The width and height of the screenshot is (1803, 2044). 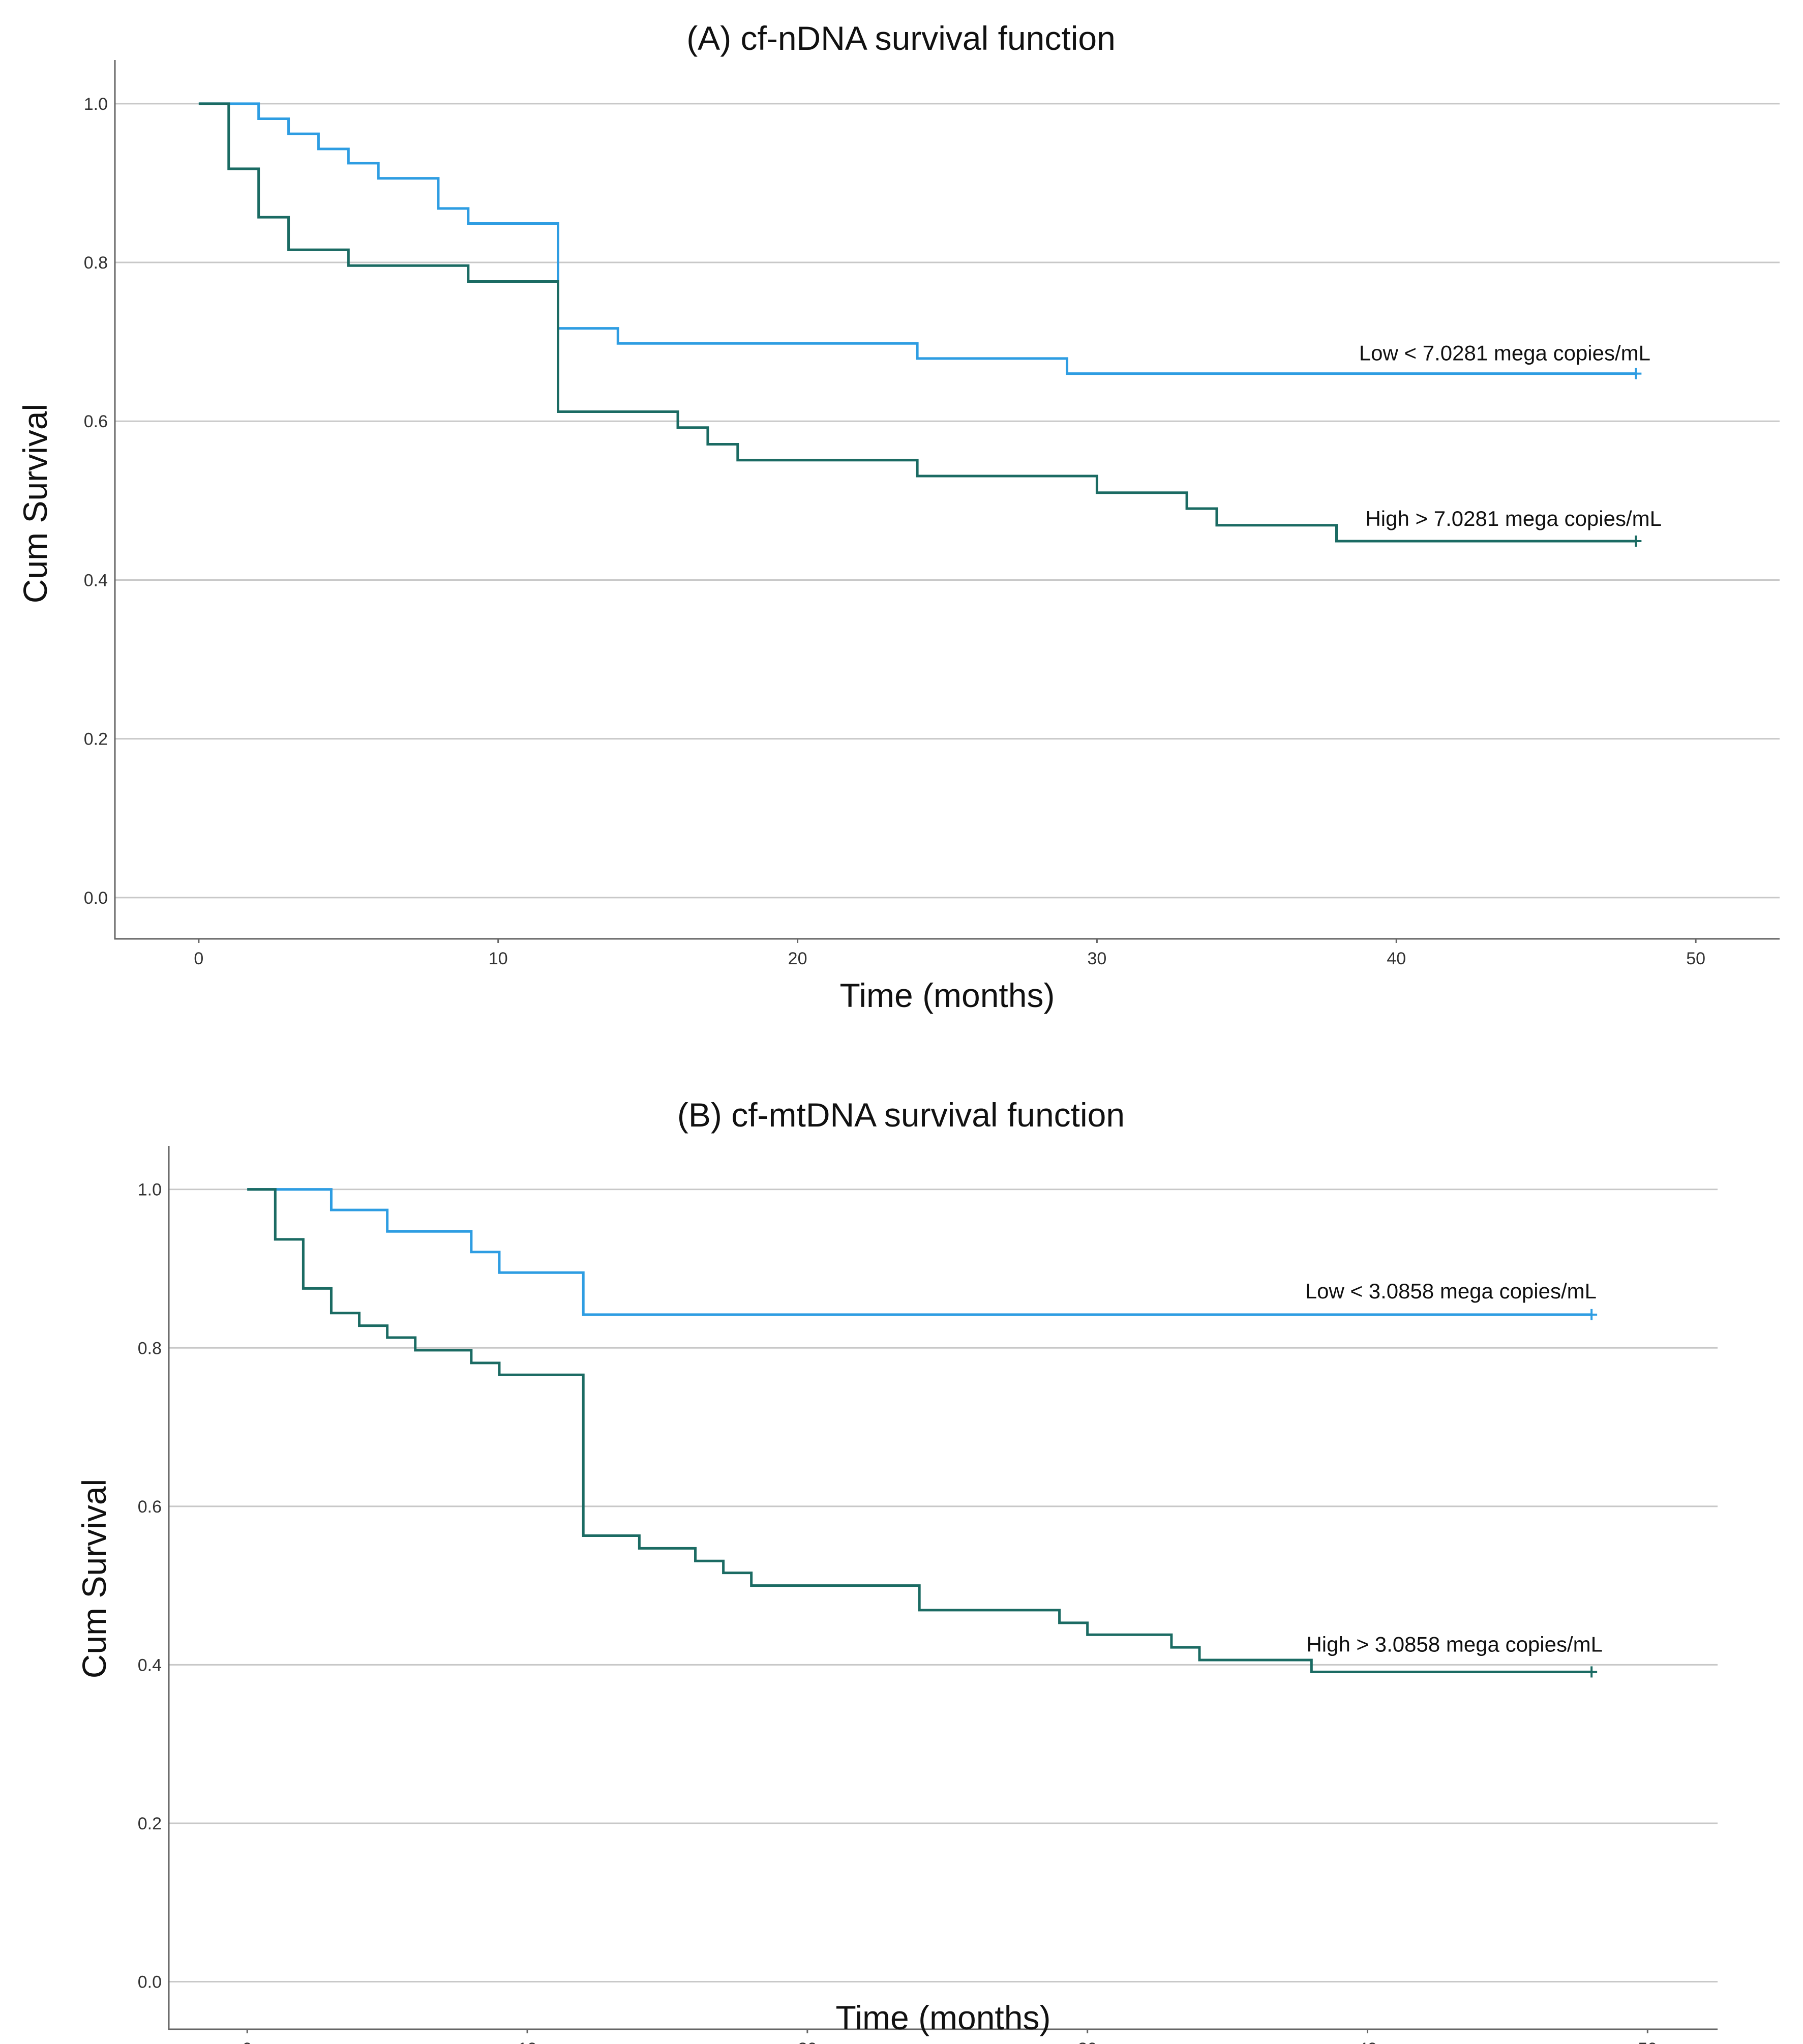 What do you see at coordinates (901, 38) in the screenshot?
I see `chart-title: (A) cf-nDNA survival function` at bounding box center [901, 38].